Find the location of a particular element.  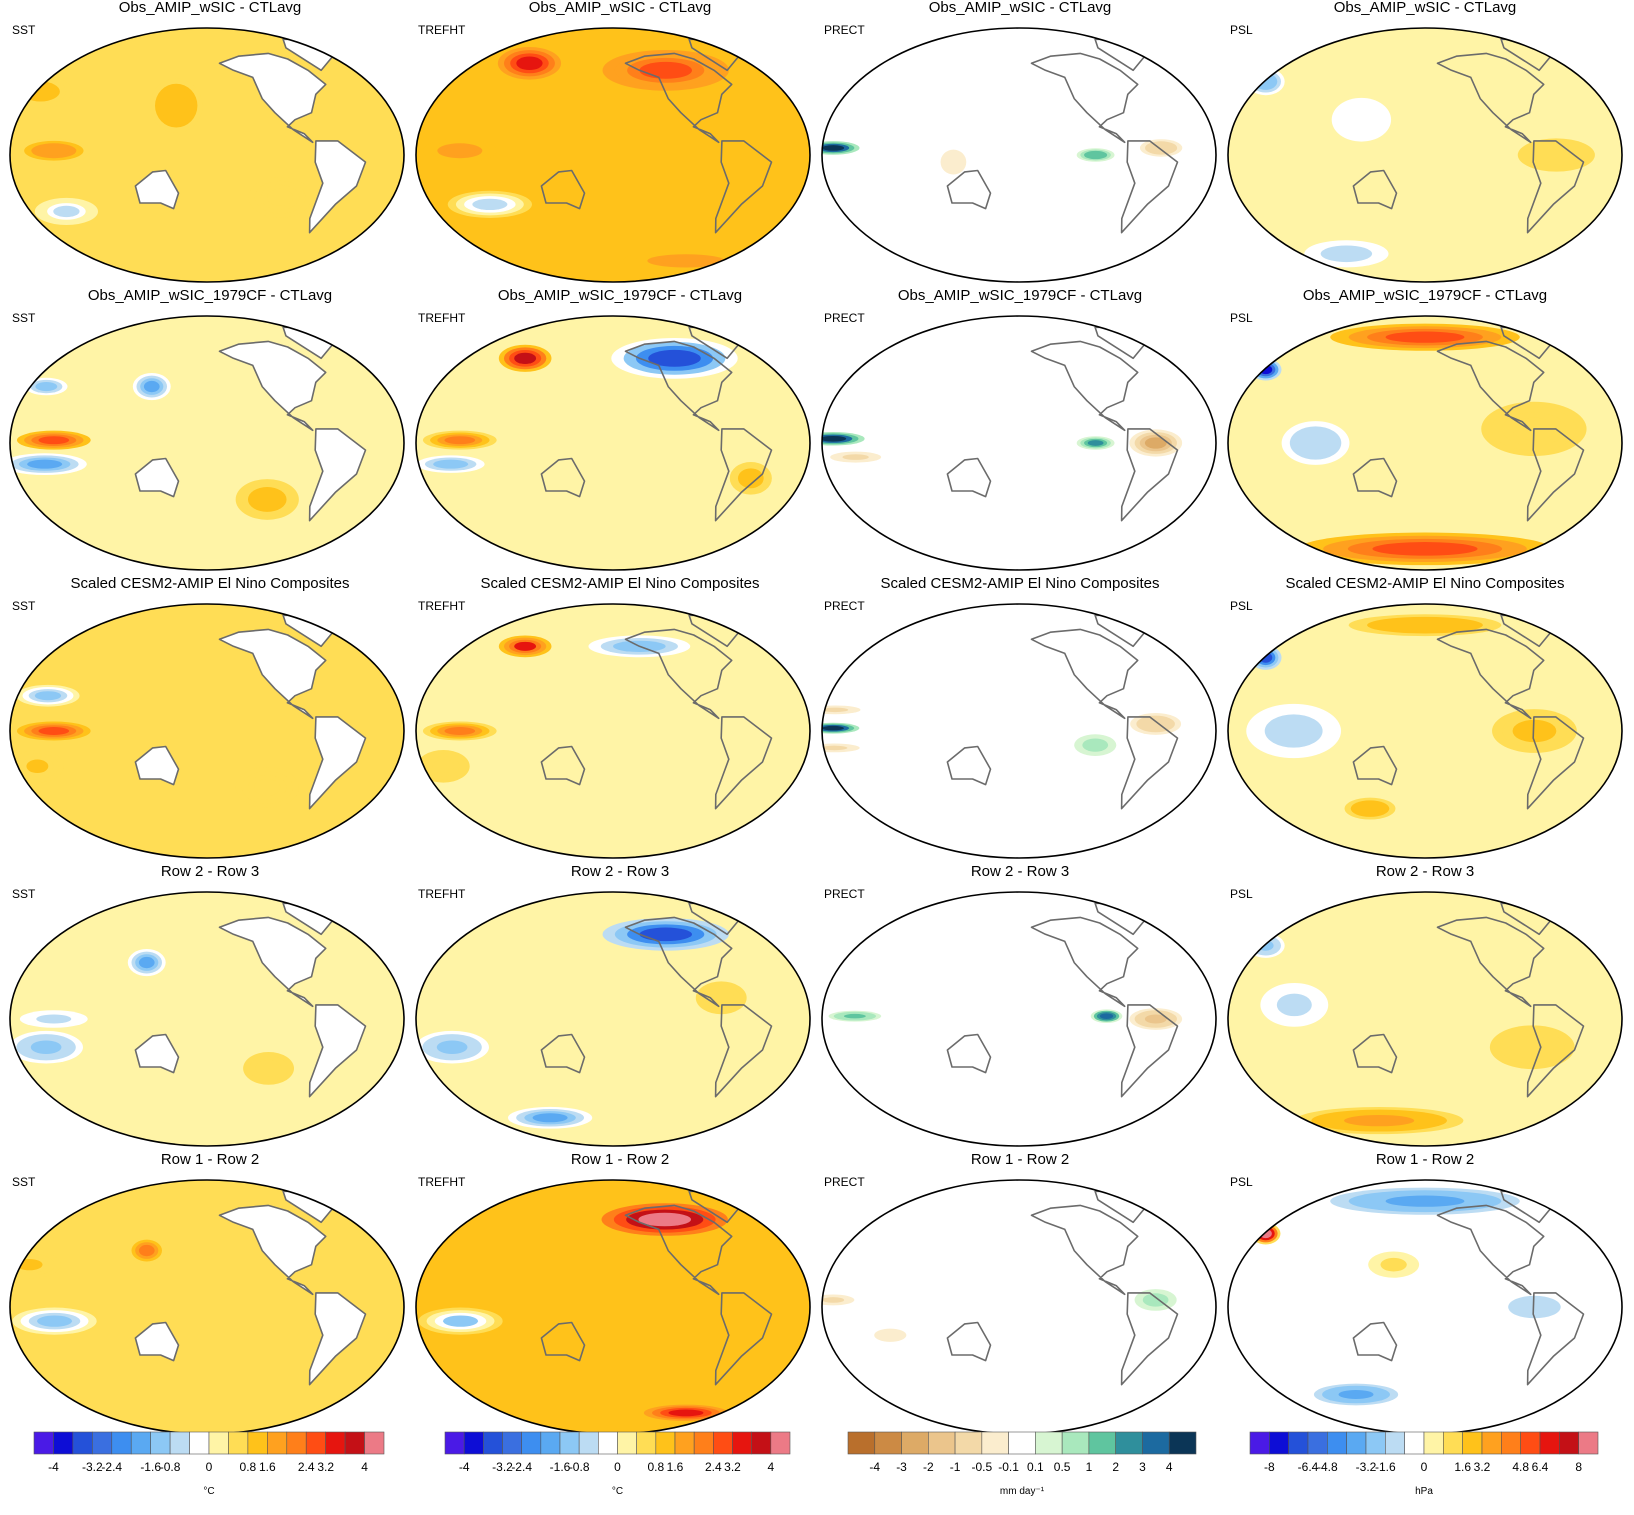

colorbar-tick-label: 4.8 is located at coordinates (1520, 1467).